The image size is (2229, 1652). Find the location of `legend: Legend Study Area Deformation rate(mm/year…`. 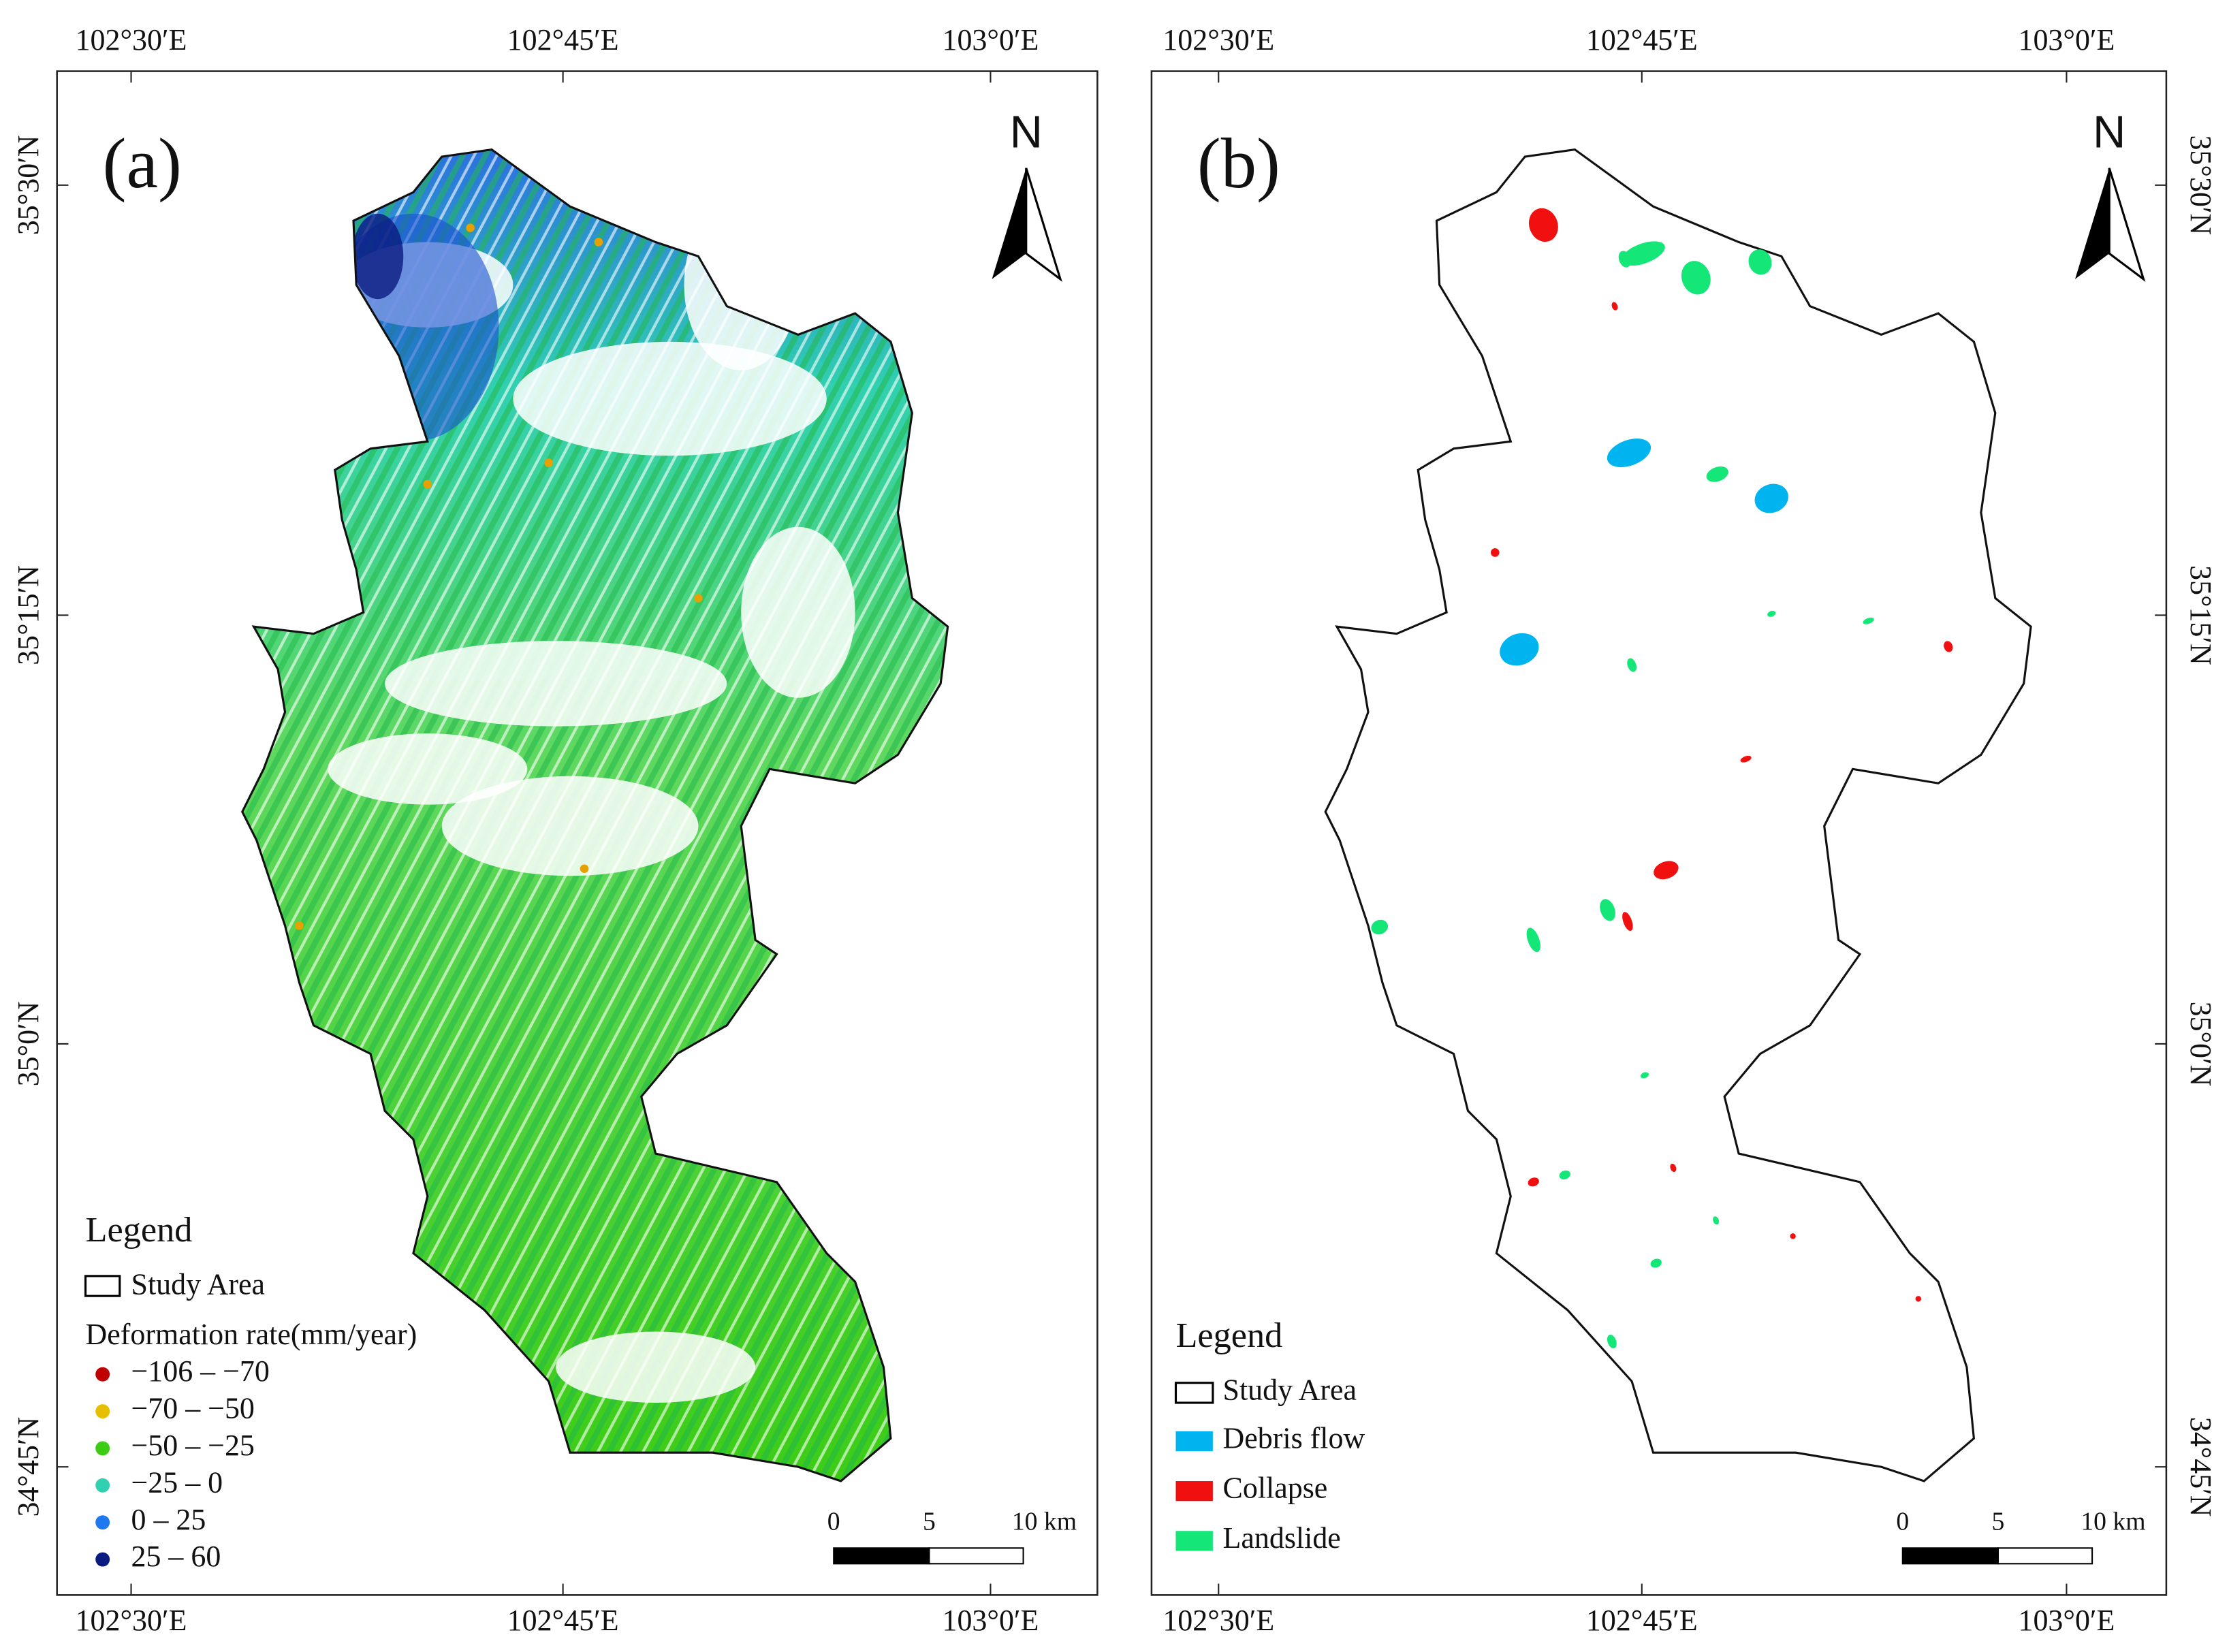

legend: Legend Study Area Deformation rate(mm/year… is located at coordinates (250, 1391).